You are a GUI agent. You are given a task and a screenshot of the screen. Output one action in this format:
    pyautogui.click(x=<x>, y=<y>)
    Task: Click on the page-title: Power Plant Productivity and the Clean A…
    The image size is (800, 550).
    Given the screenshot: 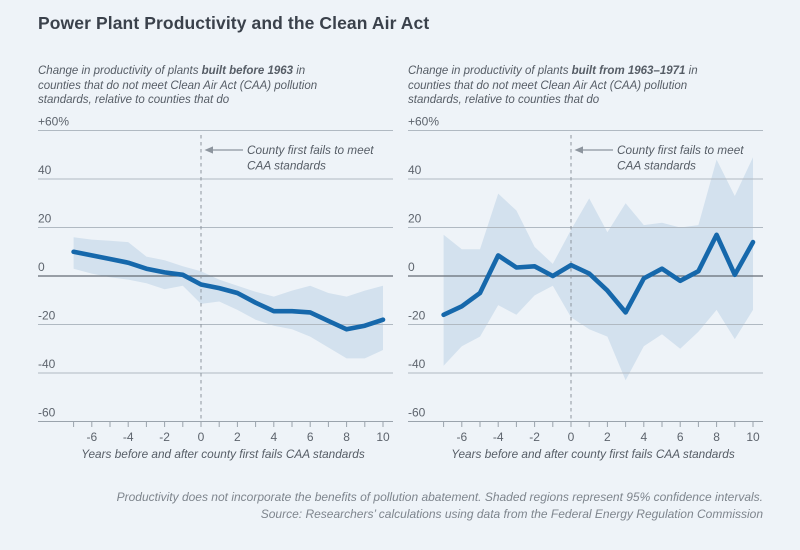 What is the action you would take?
    pyautogui.click(x=234, y=23)
    